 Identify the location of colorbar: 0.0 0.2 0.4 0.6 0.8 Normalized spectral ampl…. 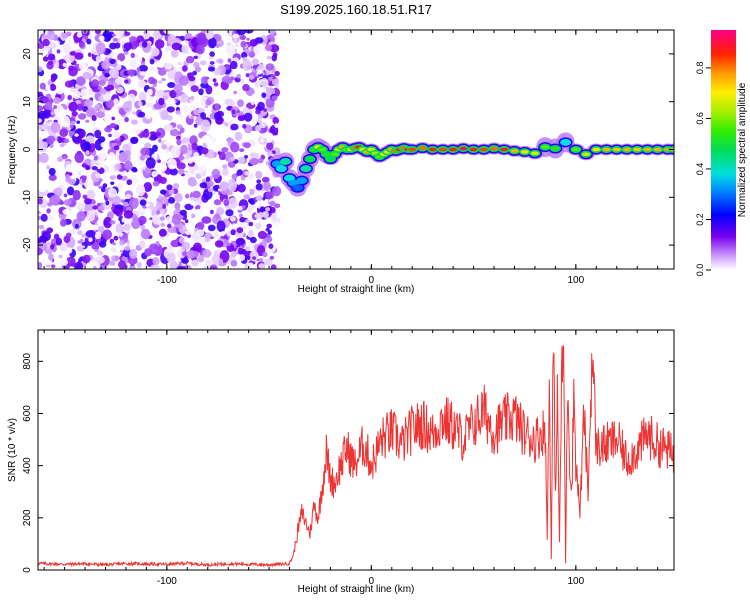
(721, 153).